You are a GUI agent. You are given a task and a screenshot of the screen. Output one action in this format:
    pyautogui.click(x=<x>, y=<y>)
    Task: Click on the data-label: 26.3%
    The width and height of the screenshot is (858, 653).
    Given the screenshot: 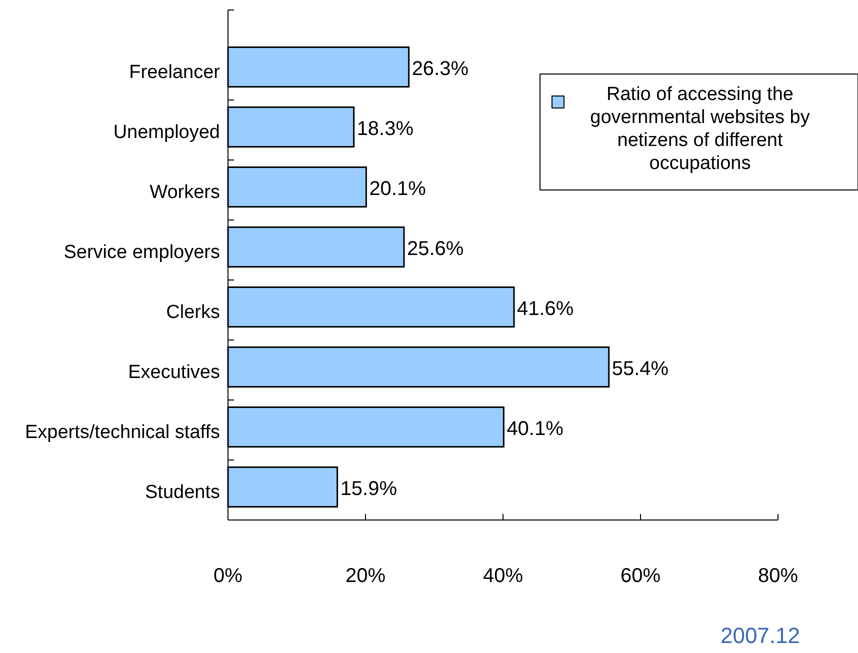 What is the action you would take?
    pyautogui.click(x=440, y=69)
    